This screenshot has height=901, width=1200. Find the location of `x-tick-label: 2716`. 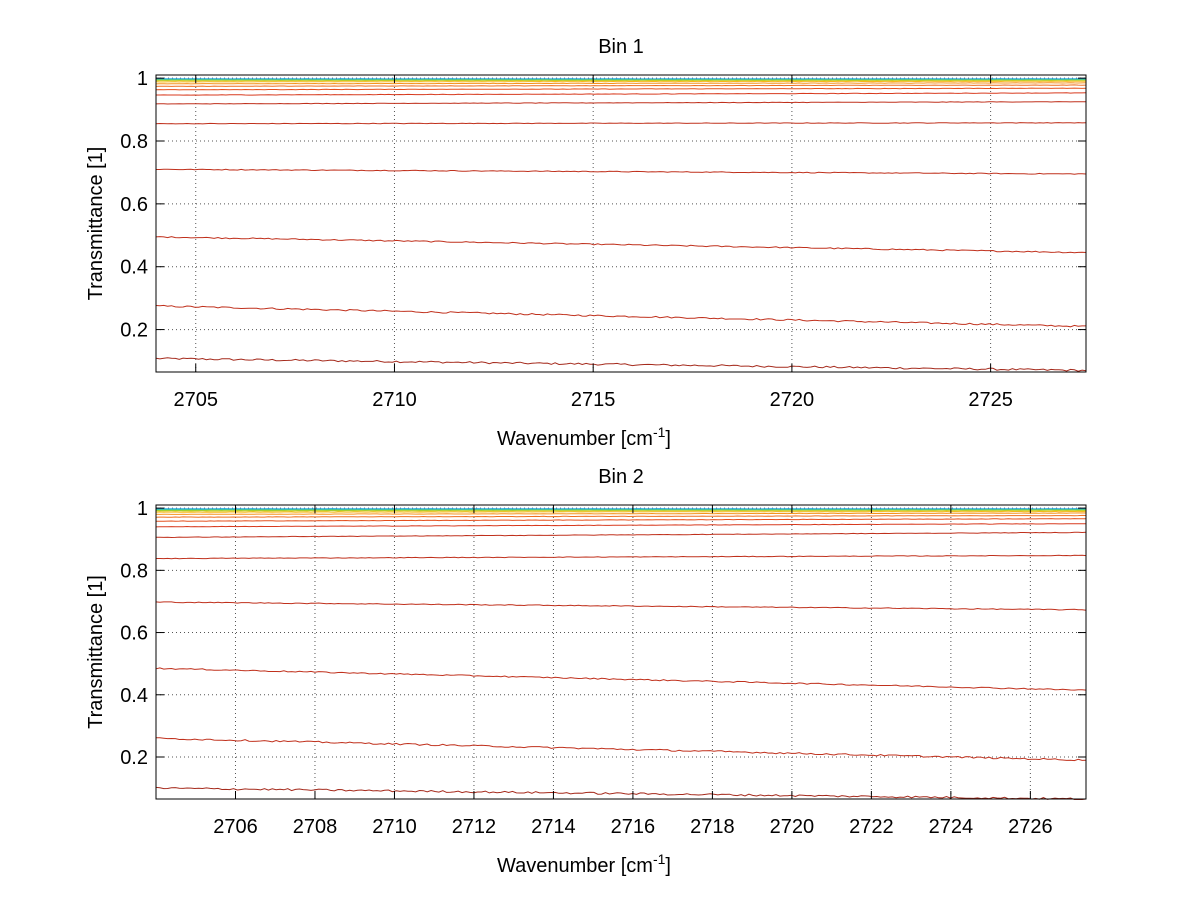

x-tick-label: 2716 is located at coordinates (633, 827).